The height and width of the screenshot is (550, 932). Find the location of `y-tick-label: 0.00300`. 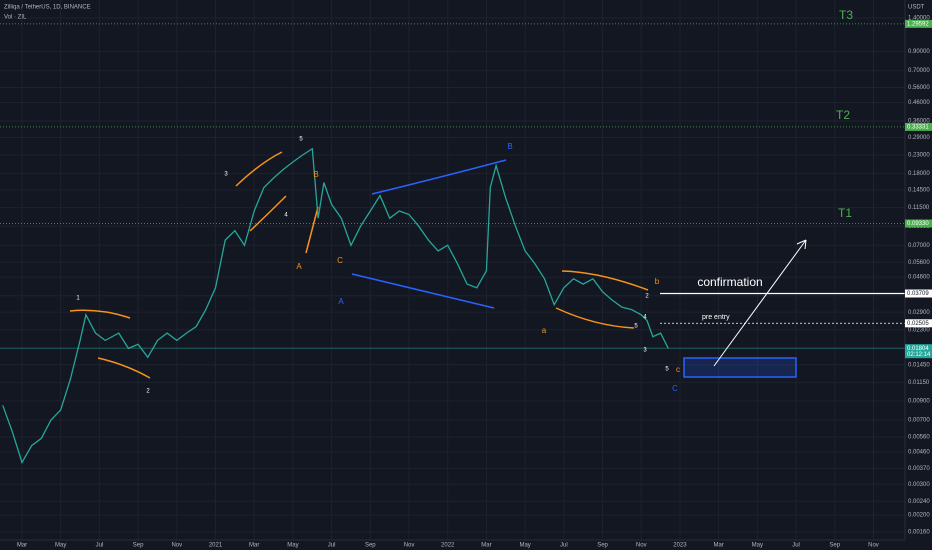

y-tick-label: 0.00300 is located at coordinates (919, 485).